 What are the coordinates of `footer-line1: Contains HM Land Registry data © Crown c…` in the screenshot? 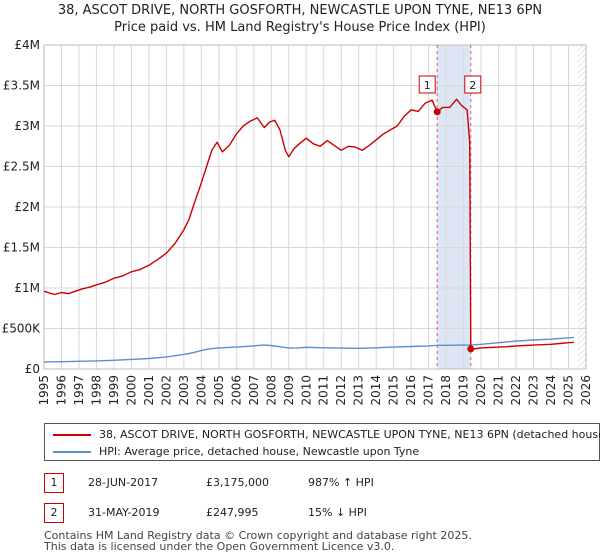 It's located at (258, 535).